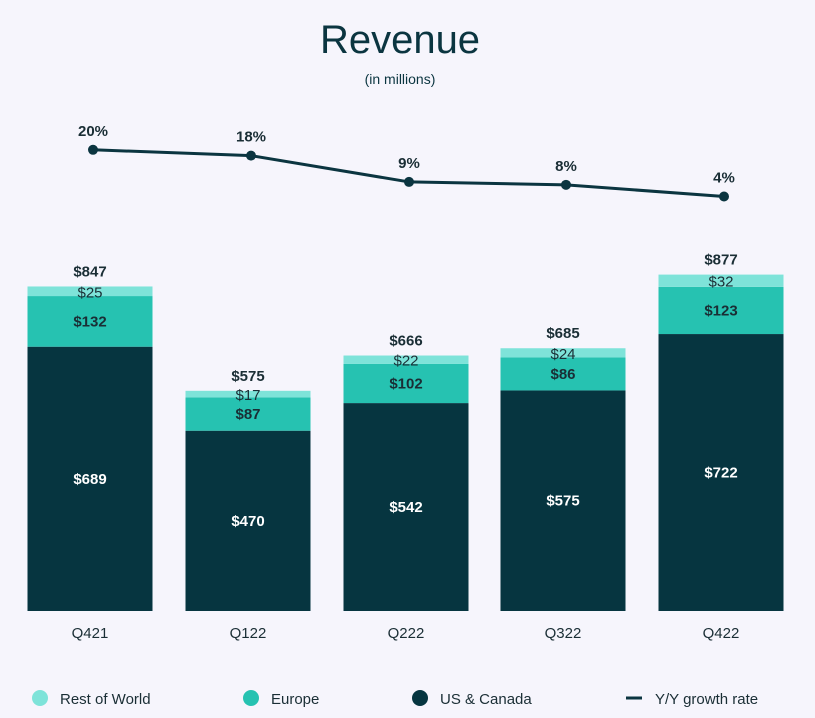  I want to click on x-axis-ticks: Q421 Q122 Q222 Q322 Q422, so click(406, 633).